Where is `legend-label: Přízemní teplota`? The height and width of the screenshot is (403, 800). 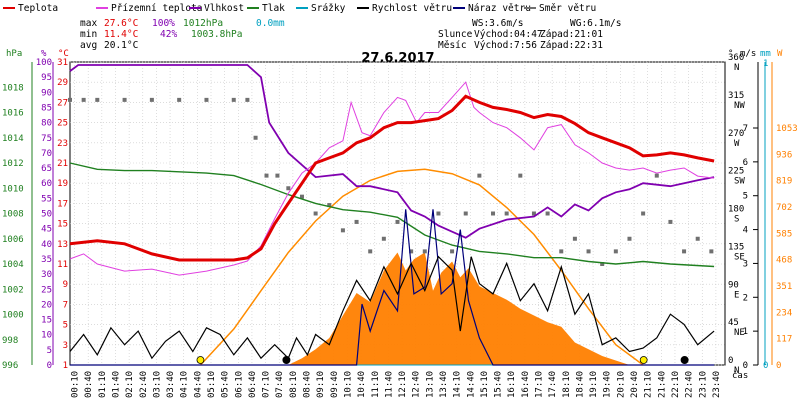 legend-label: Přízemní teplota is located at coordinates (157, 8).